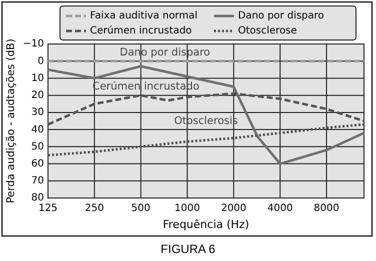 This screenshot has height=261, width=376. Describe the element at coordinates (37, 78) in the screenshot. I see `y-tick-label: 10` at that location.